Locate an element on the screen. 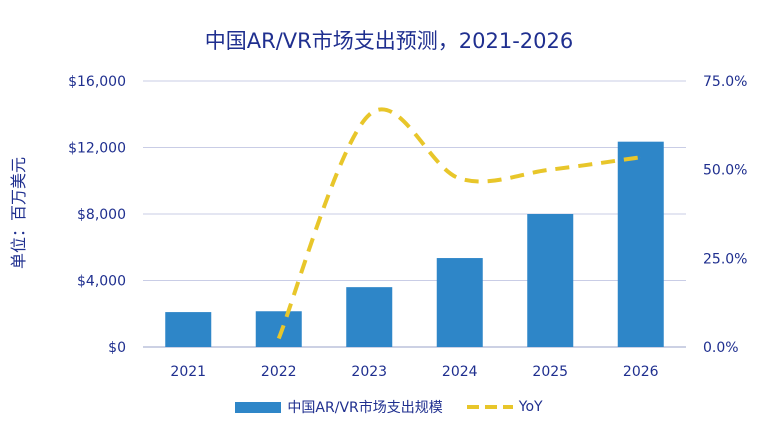 The width and height of the screenshot is (778, 433). y-tick-label: $4,000 is located at coordinates (101, 282).